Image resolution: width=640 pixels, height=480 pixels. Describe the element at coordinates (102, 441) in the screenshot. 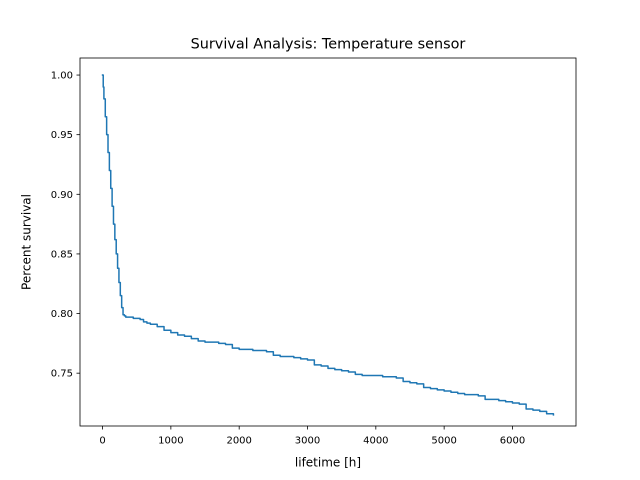

I see `x-tick-label: 0` at that location.